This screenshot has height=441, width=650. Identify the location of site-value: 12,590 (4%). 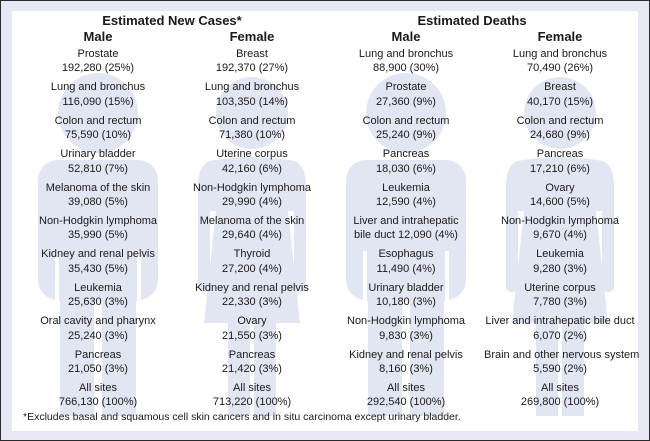
(406, 201).